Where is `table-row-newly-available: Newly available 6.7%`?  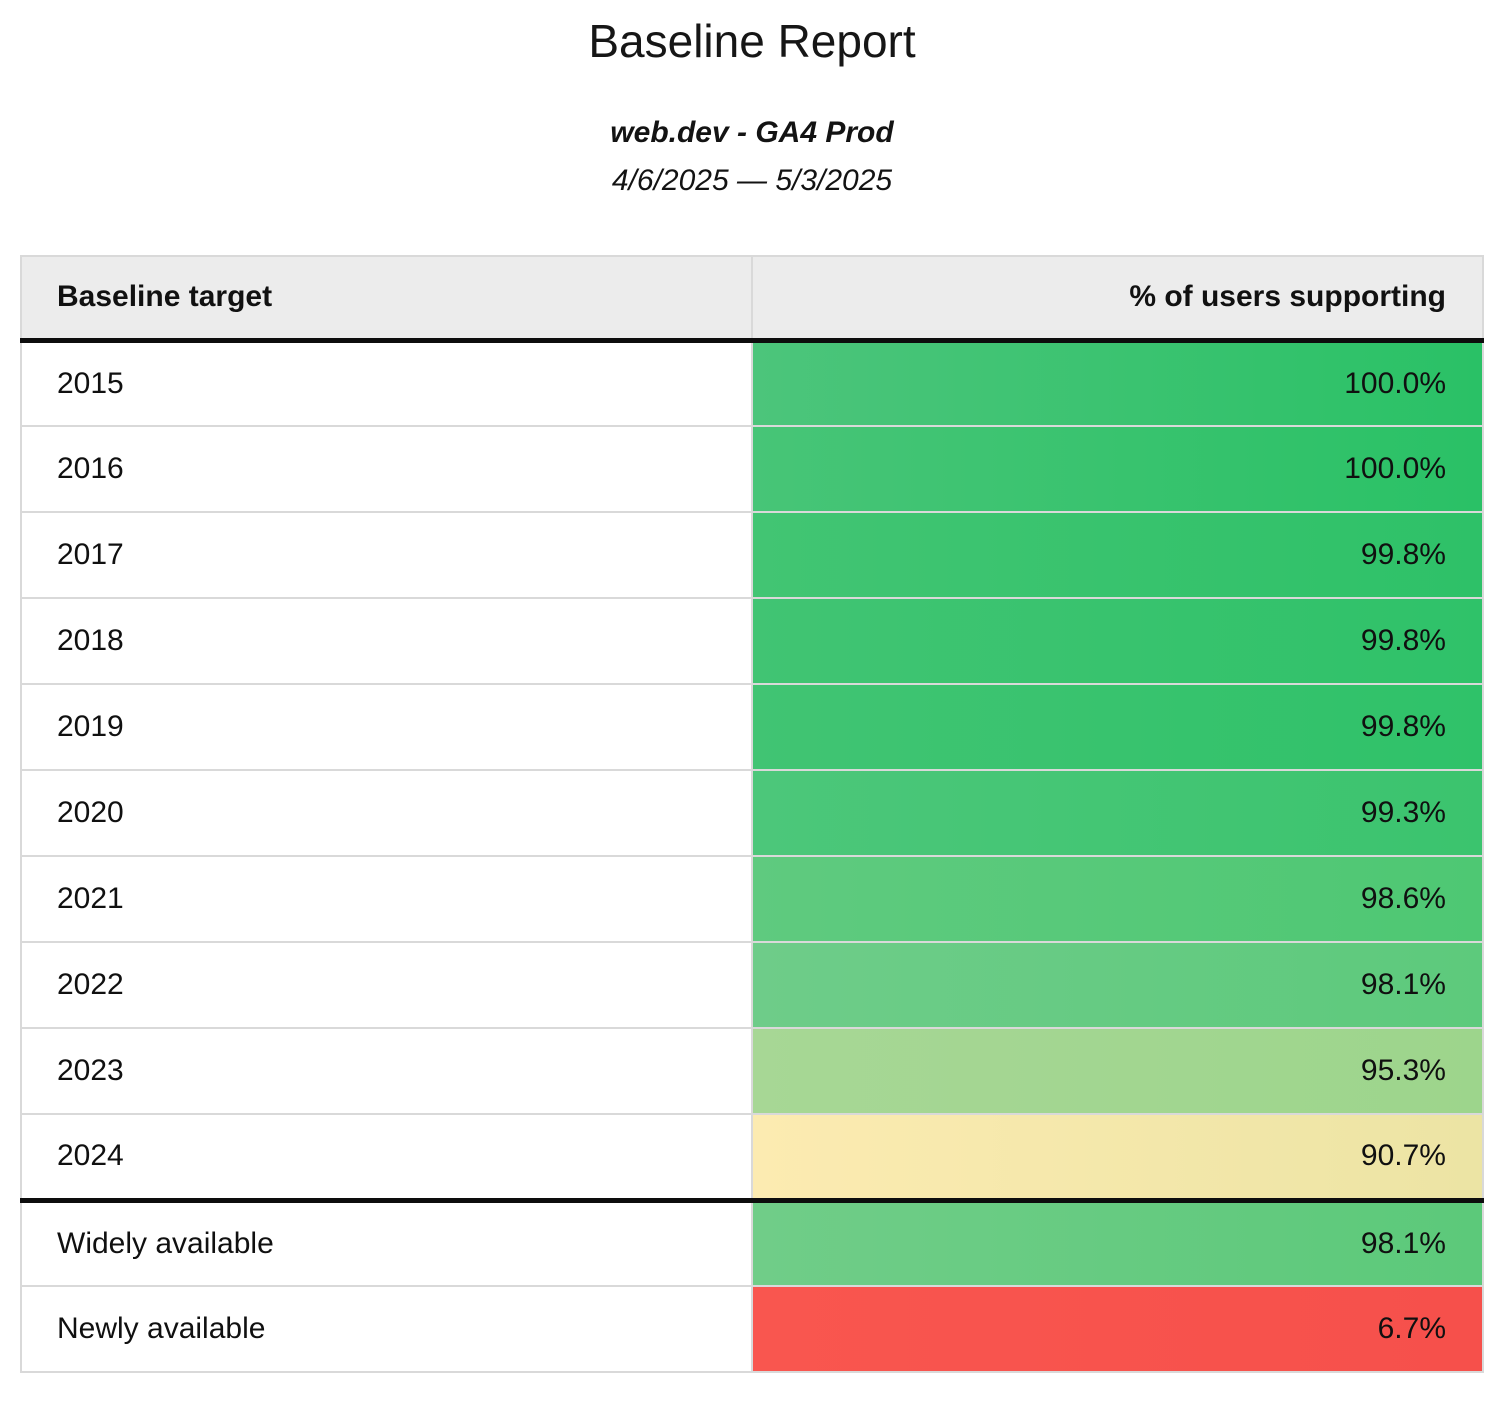 table-row-newly-available: Newly available 6.7% is located at coordinates (752, 1329).